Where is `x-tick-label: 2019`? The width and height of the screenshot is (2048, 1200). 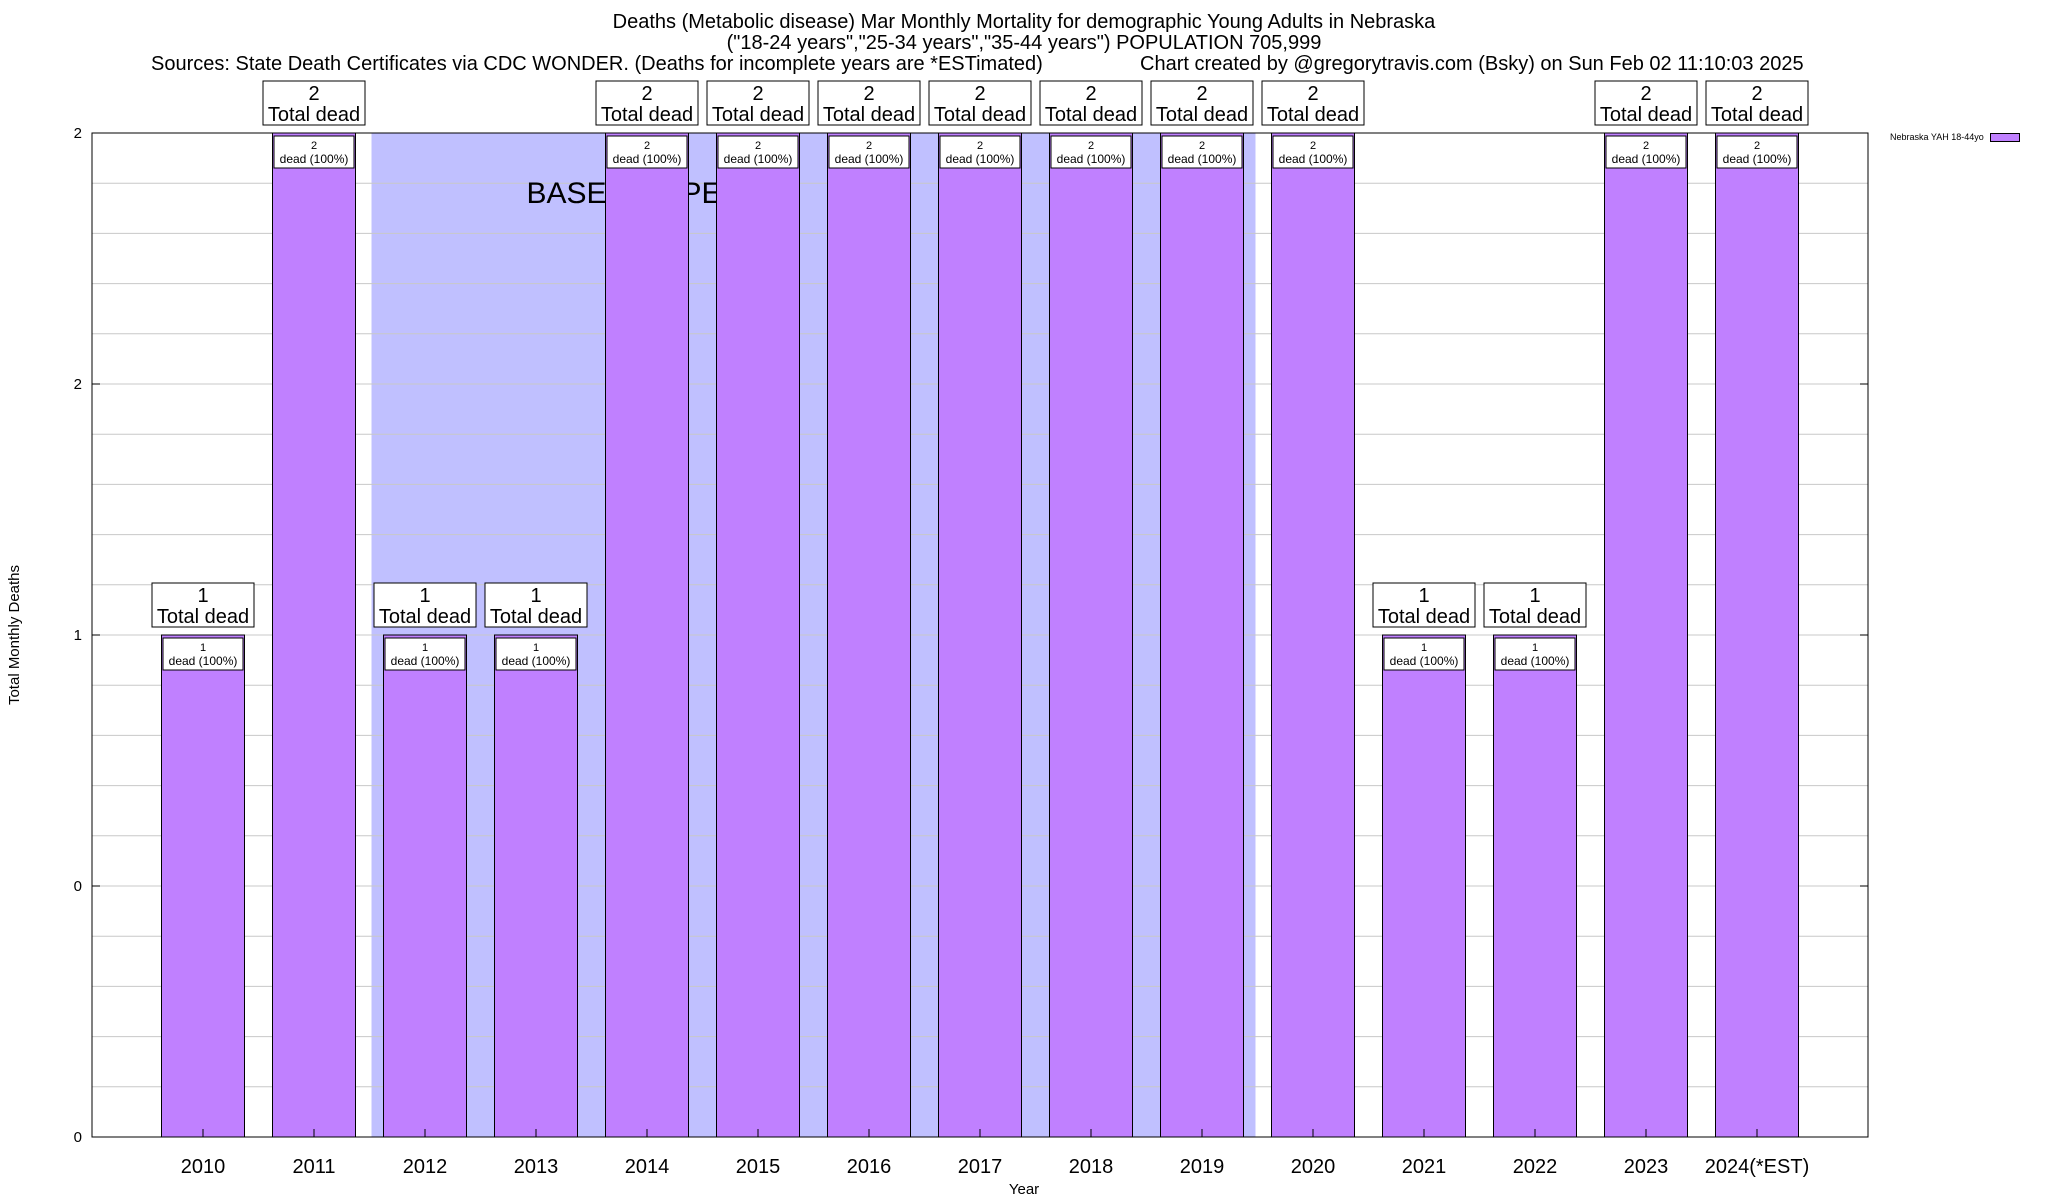 x-tick-label: 2019 is located at coordinates (1202, 1167).